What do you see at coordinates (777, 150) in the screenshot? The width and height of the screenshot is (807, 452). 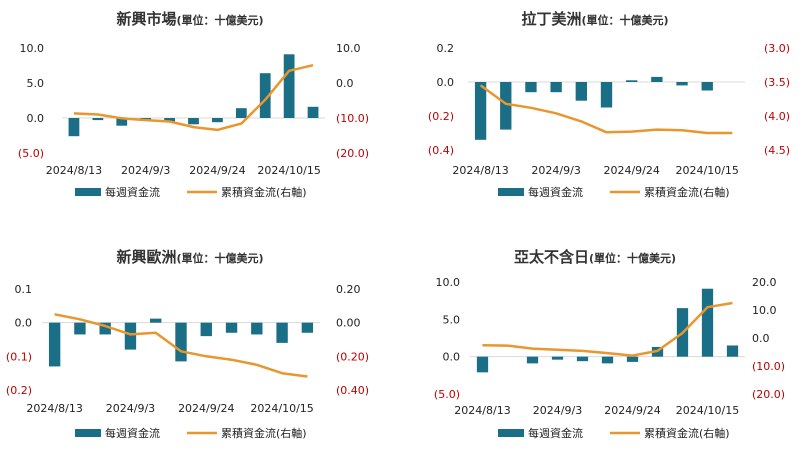 I see `right-axis-tick-label: (4.5)` at bounding box center [777, 150].